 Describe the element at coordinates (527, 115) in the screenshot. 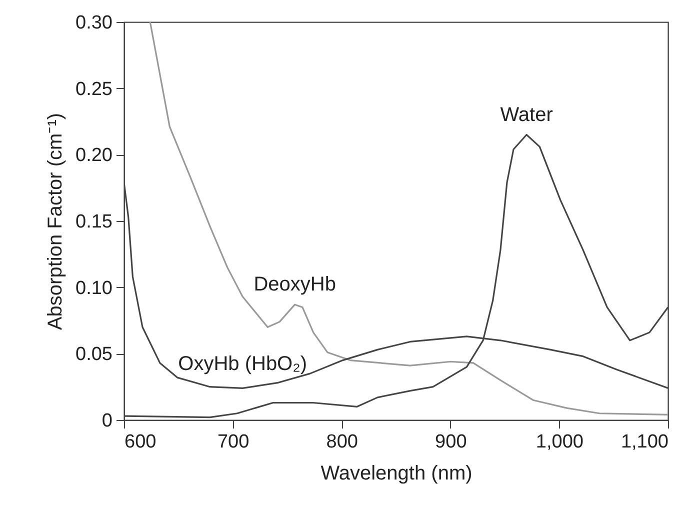

I see `series-label: Water` at that location.